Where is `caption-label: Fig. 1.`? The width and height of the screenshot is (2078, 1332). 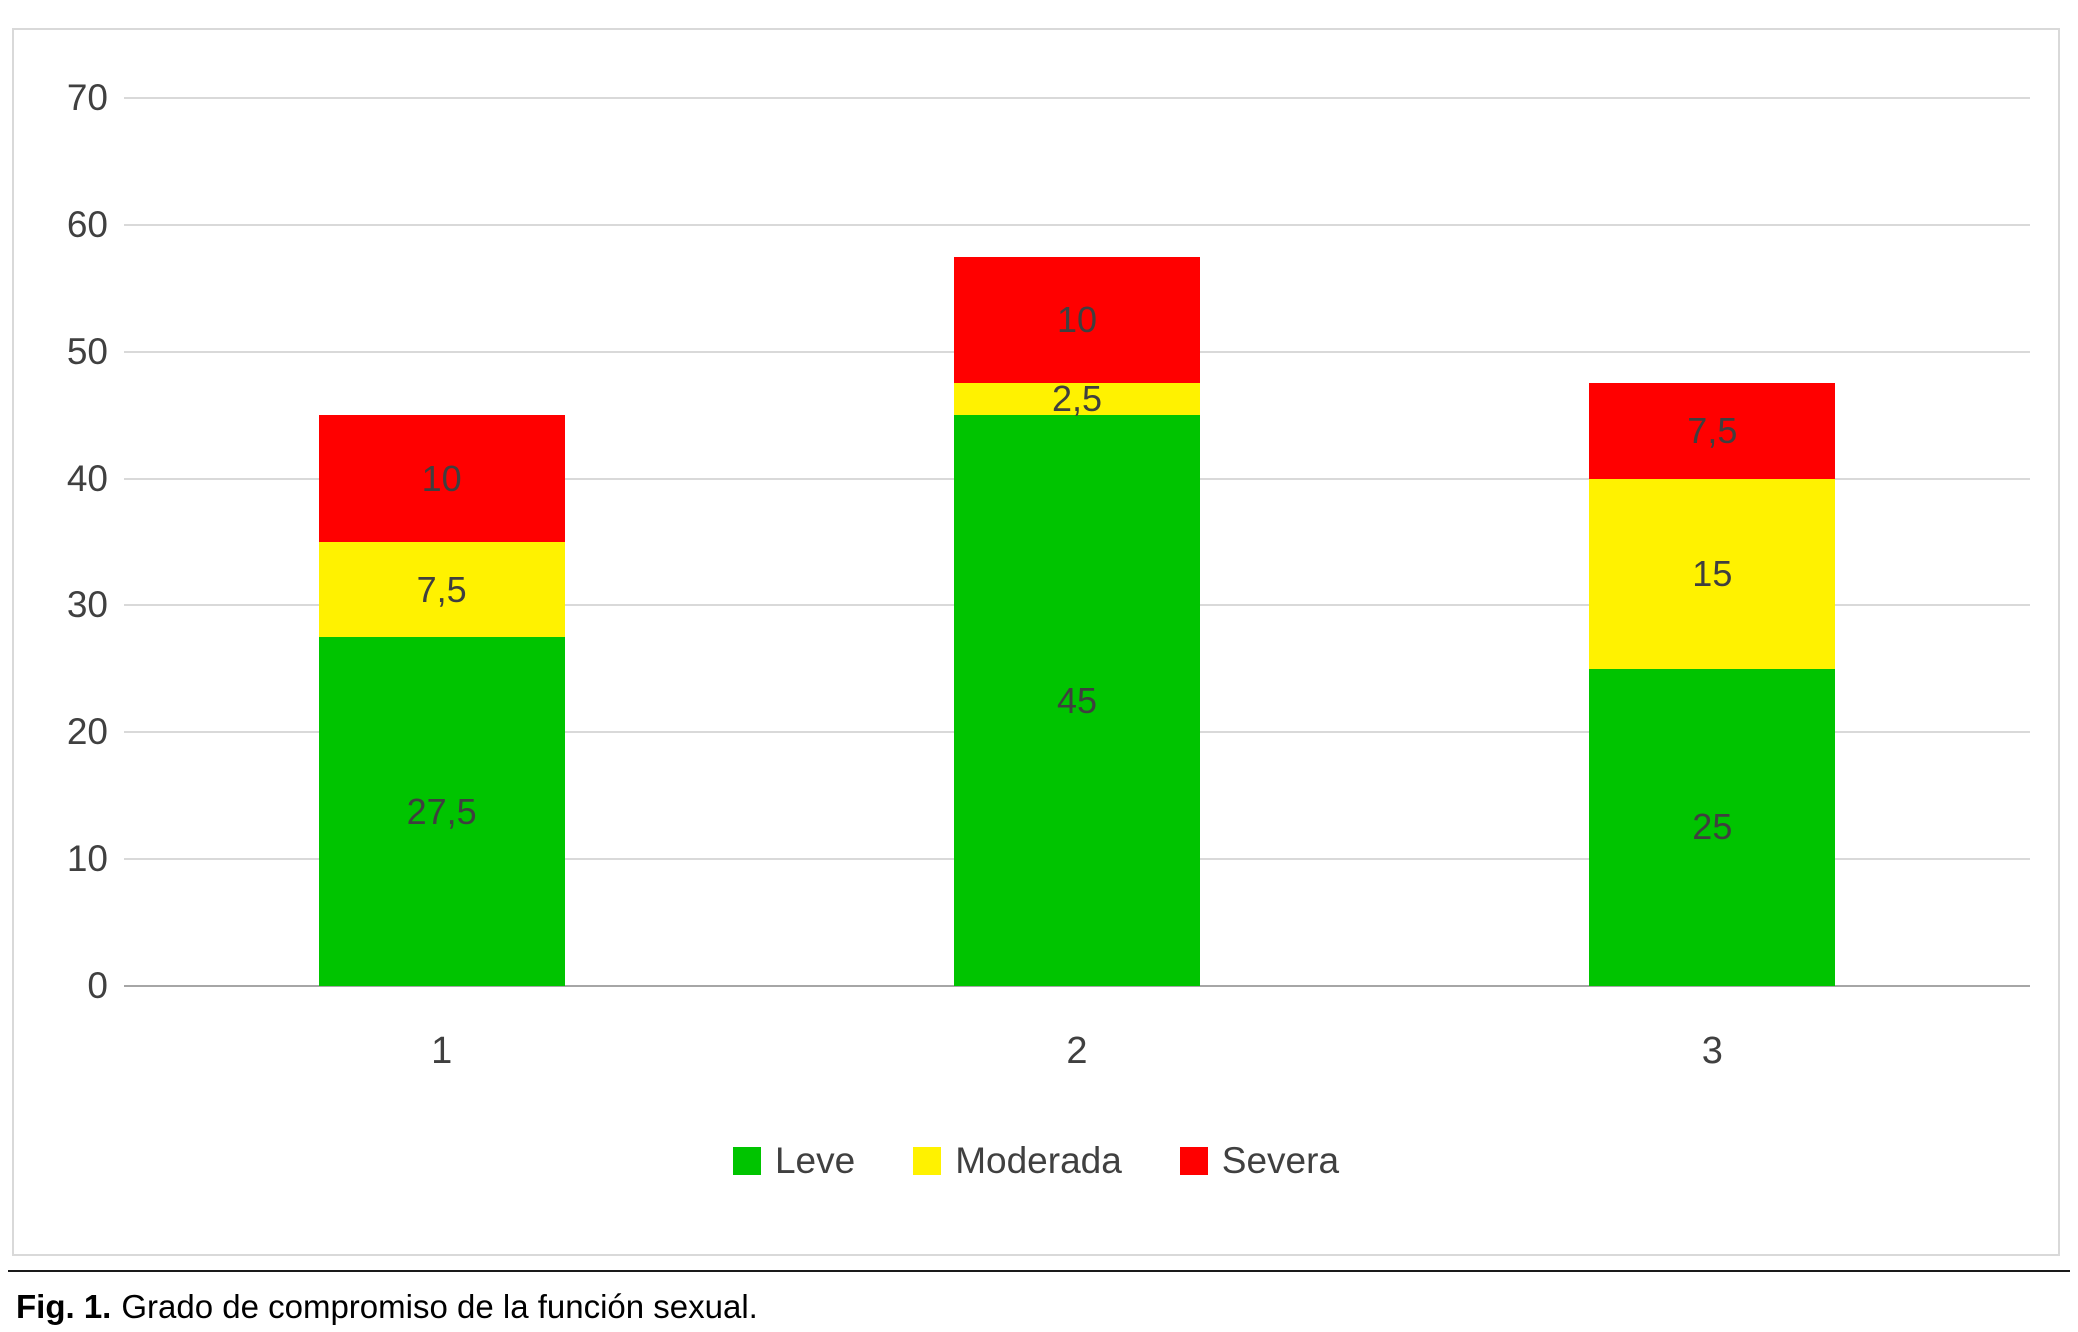
caption-label: Fig. 1. is located at coordinates (64, 1306).